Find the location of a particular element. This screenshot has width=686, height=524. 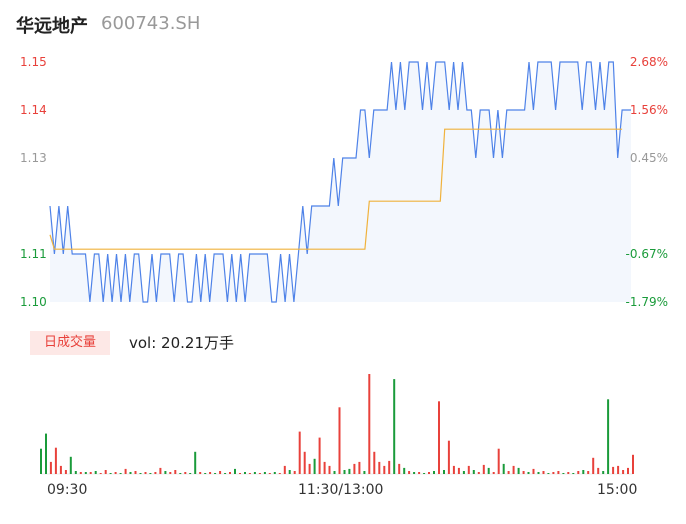

pct-tick-label: 1.56% is located at coordinates (648, 110).